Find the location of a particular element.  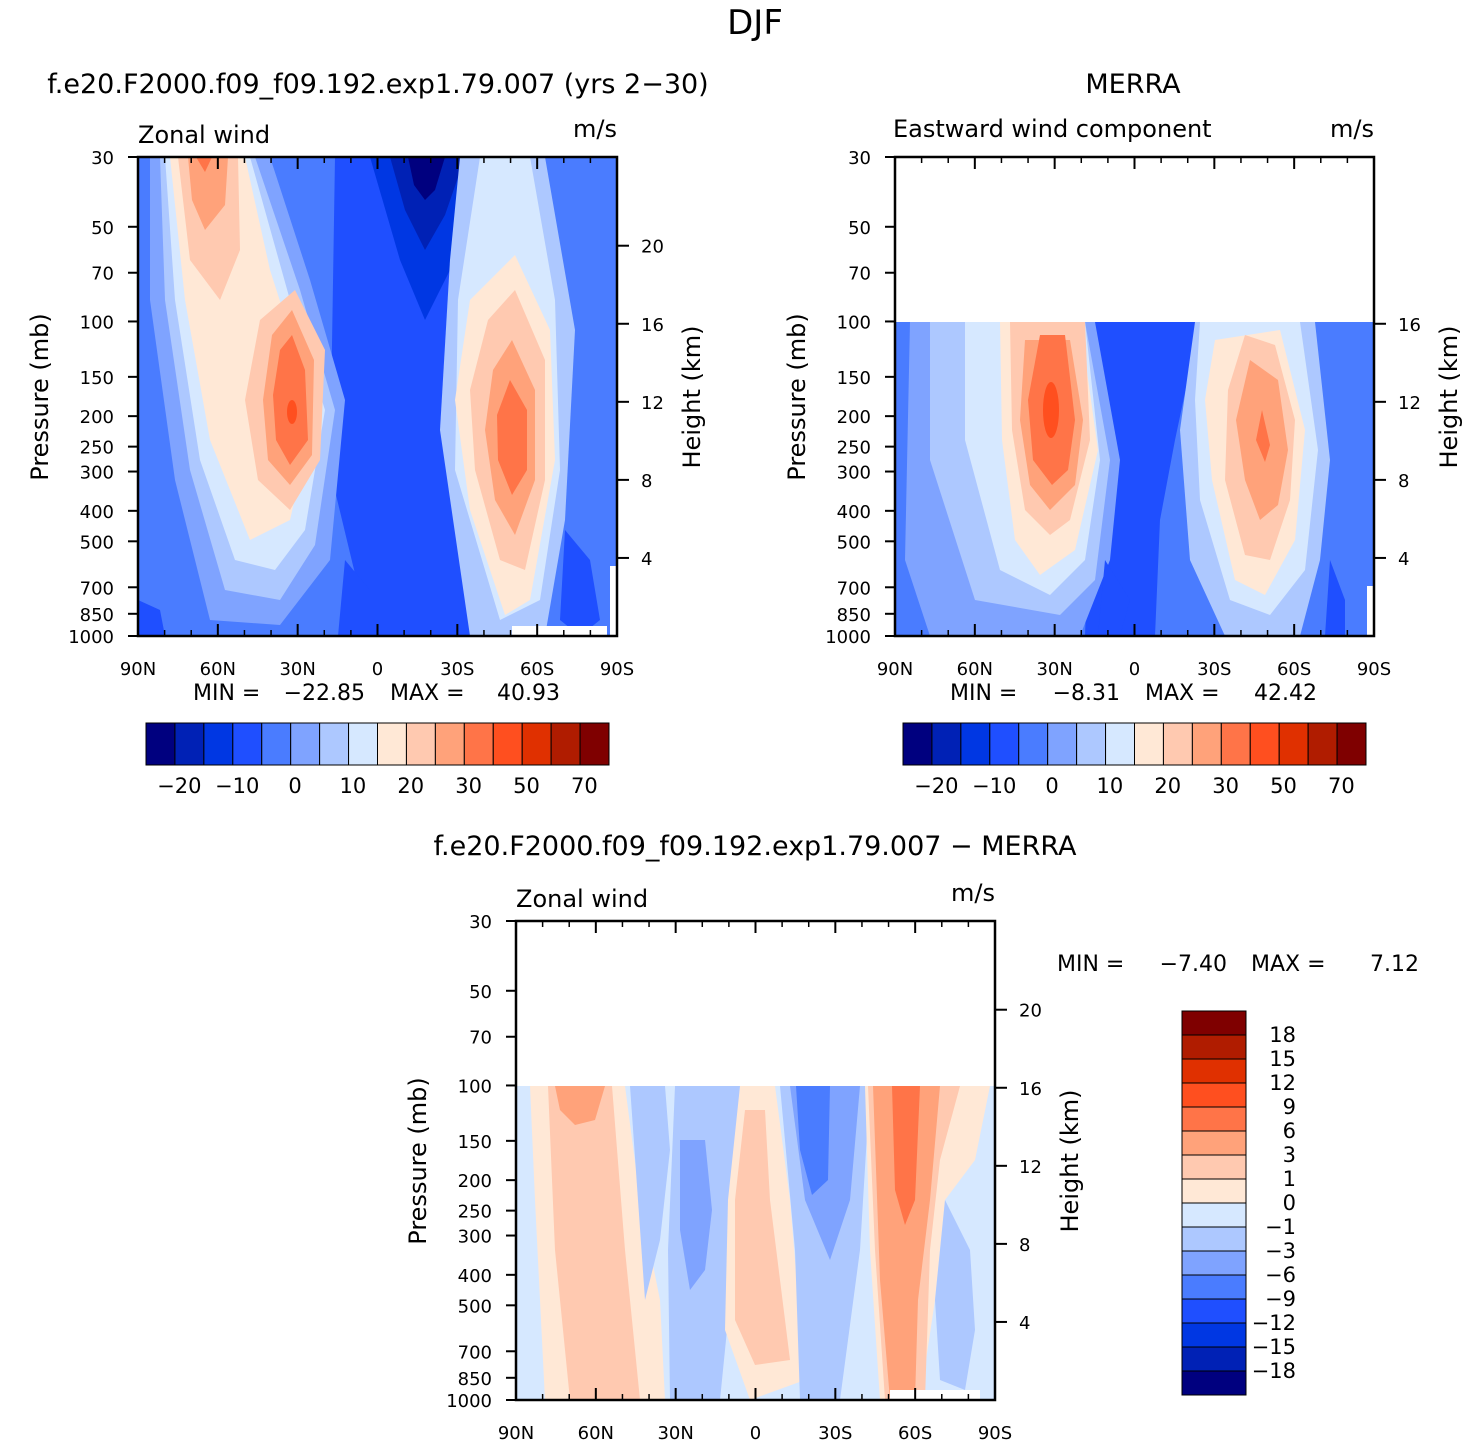

stats-max-value: 7.12 is located at coordinates (1394, 964).